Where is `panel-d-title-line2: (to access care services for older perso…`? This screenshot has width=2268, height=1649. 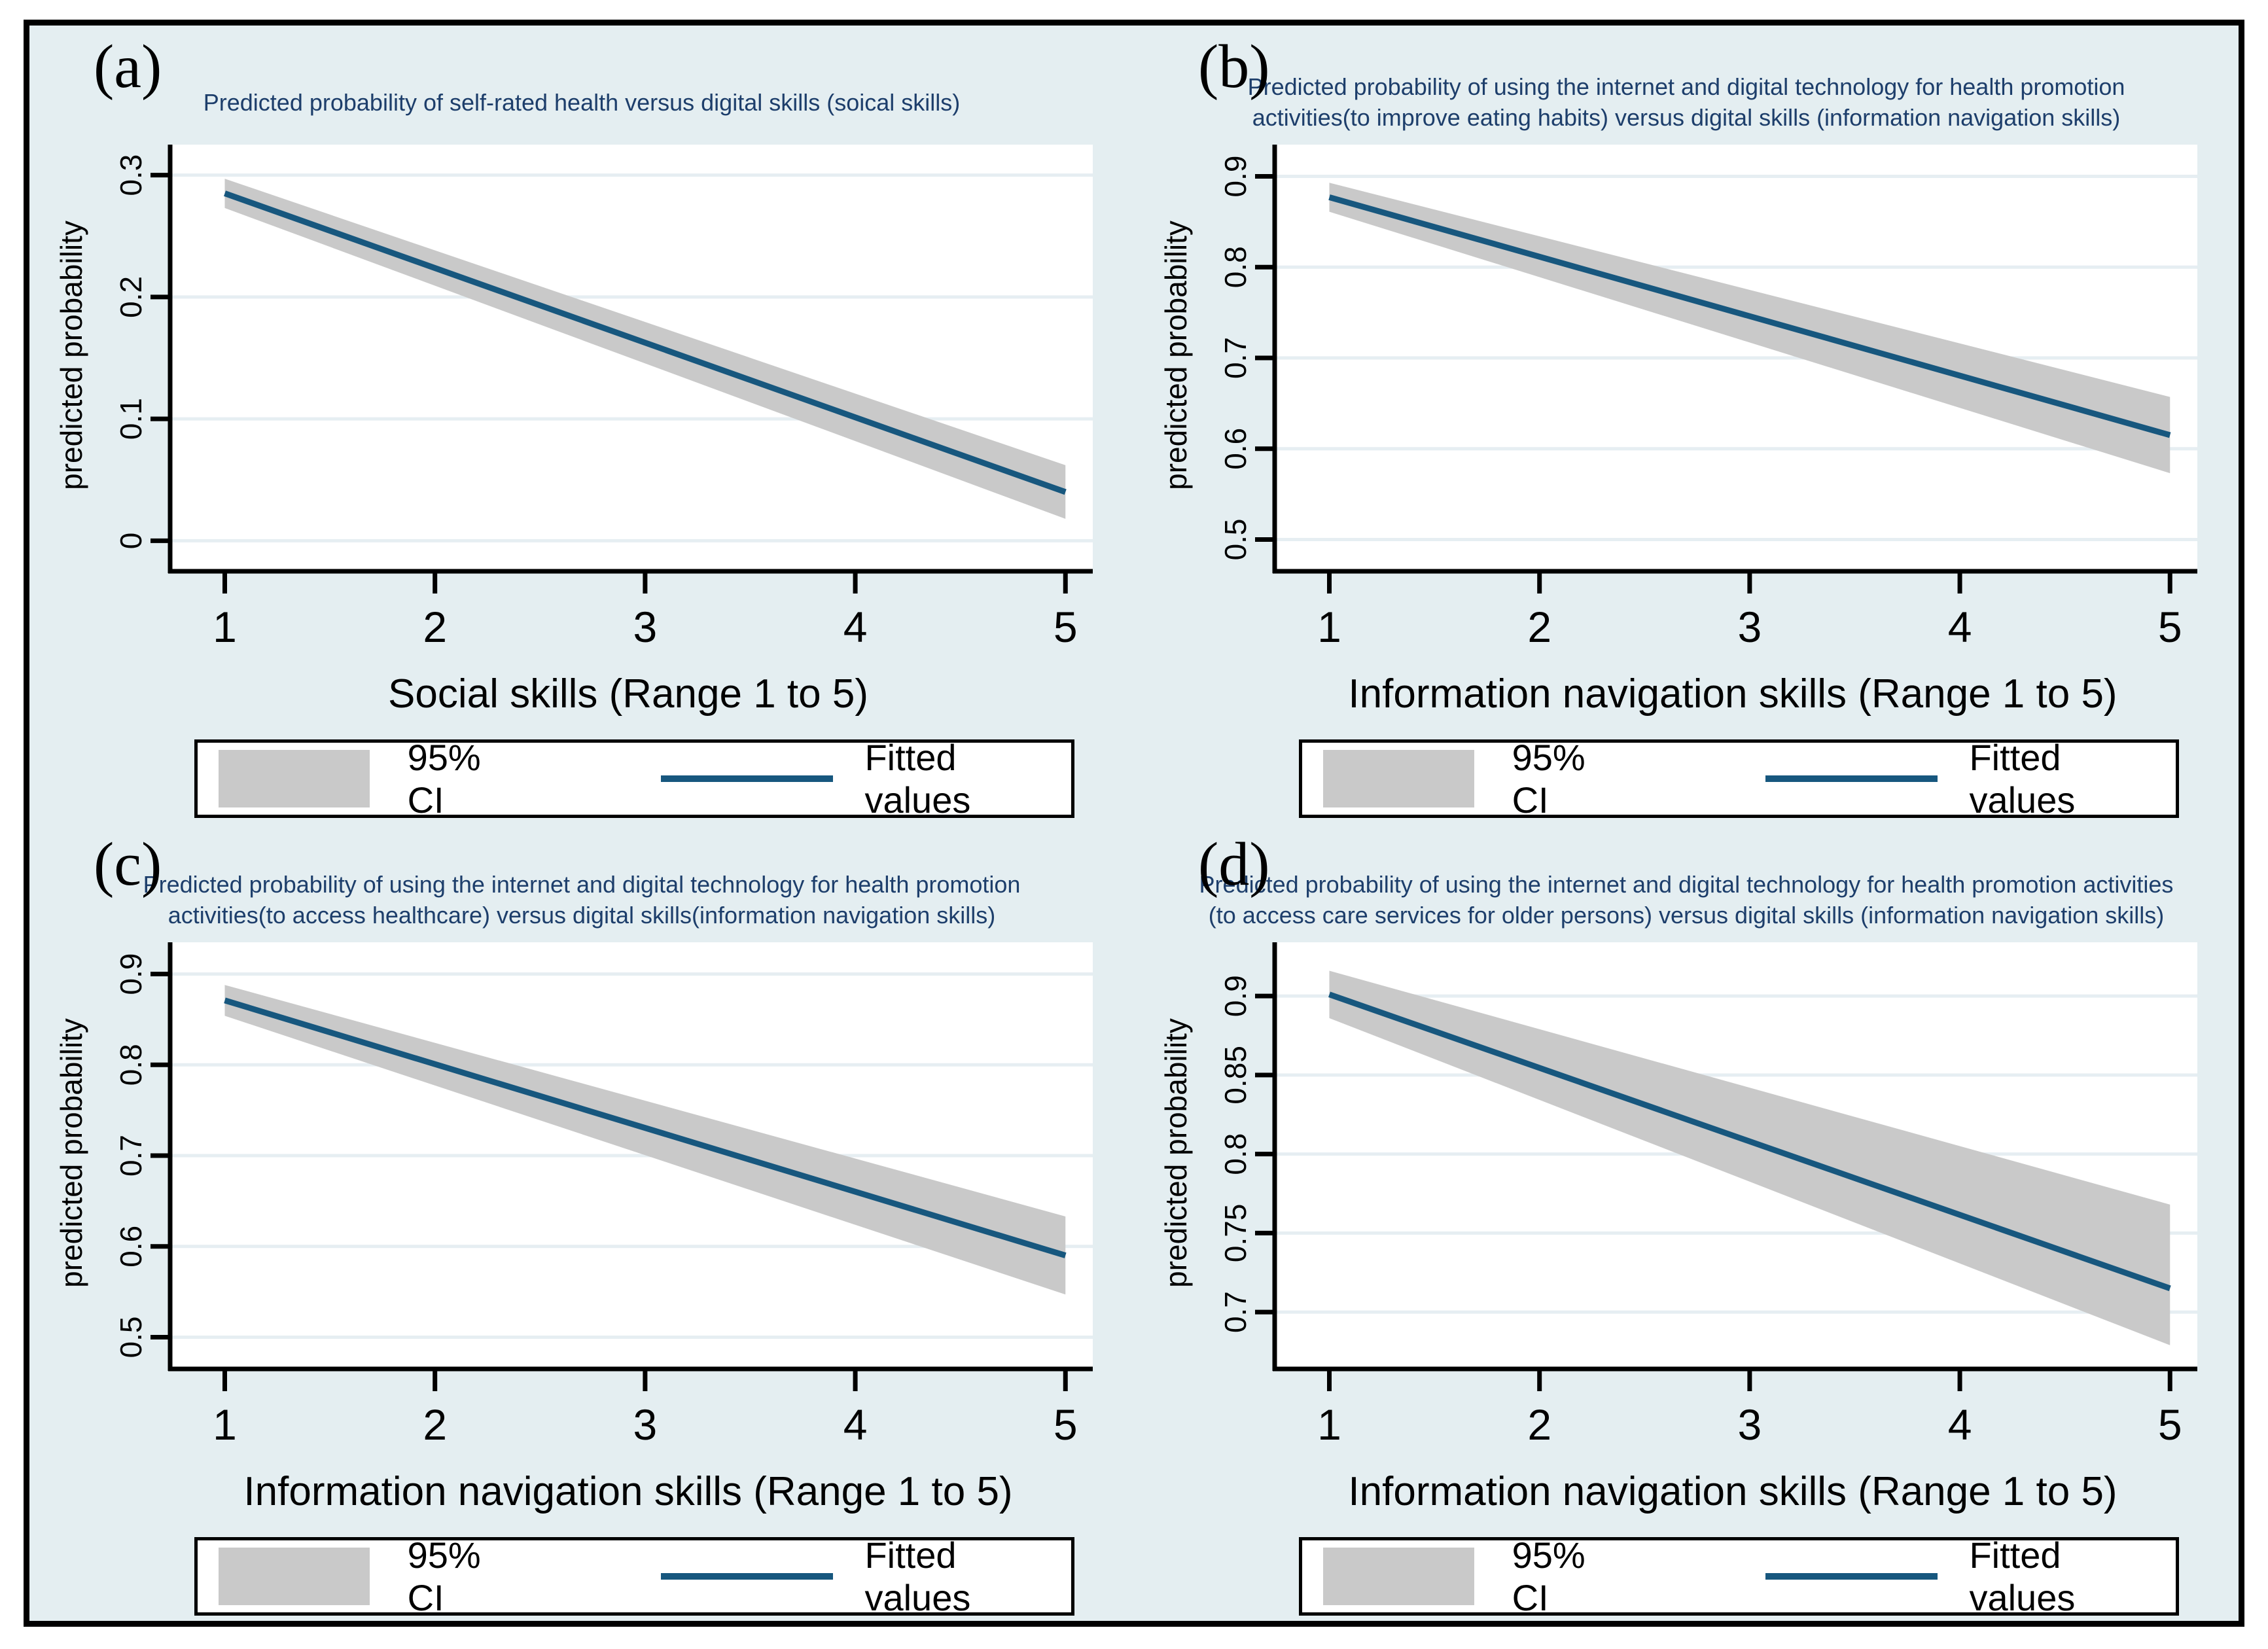
panel-d-title-line2: (to access care services for older perso… is located at coordinates (1687, 915).